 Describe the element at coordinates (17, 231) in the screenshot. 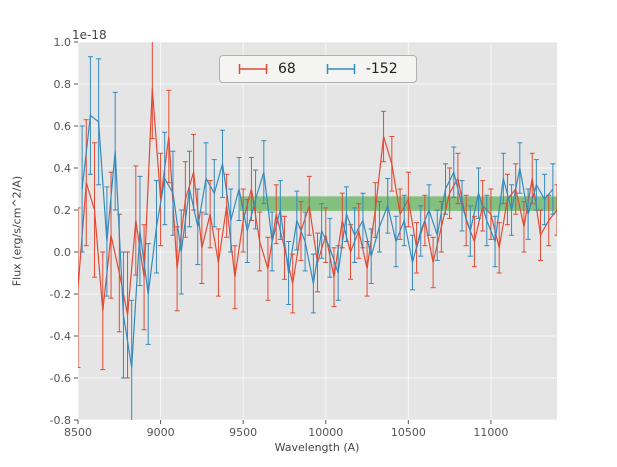

I see `y-axis-label: Flux (erg/s/cm^2/A)` at that location.